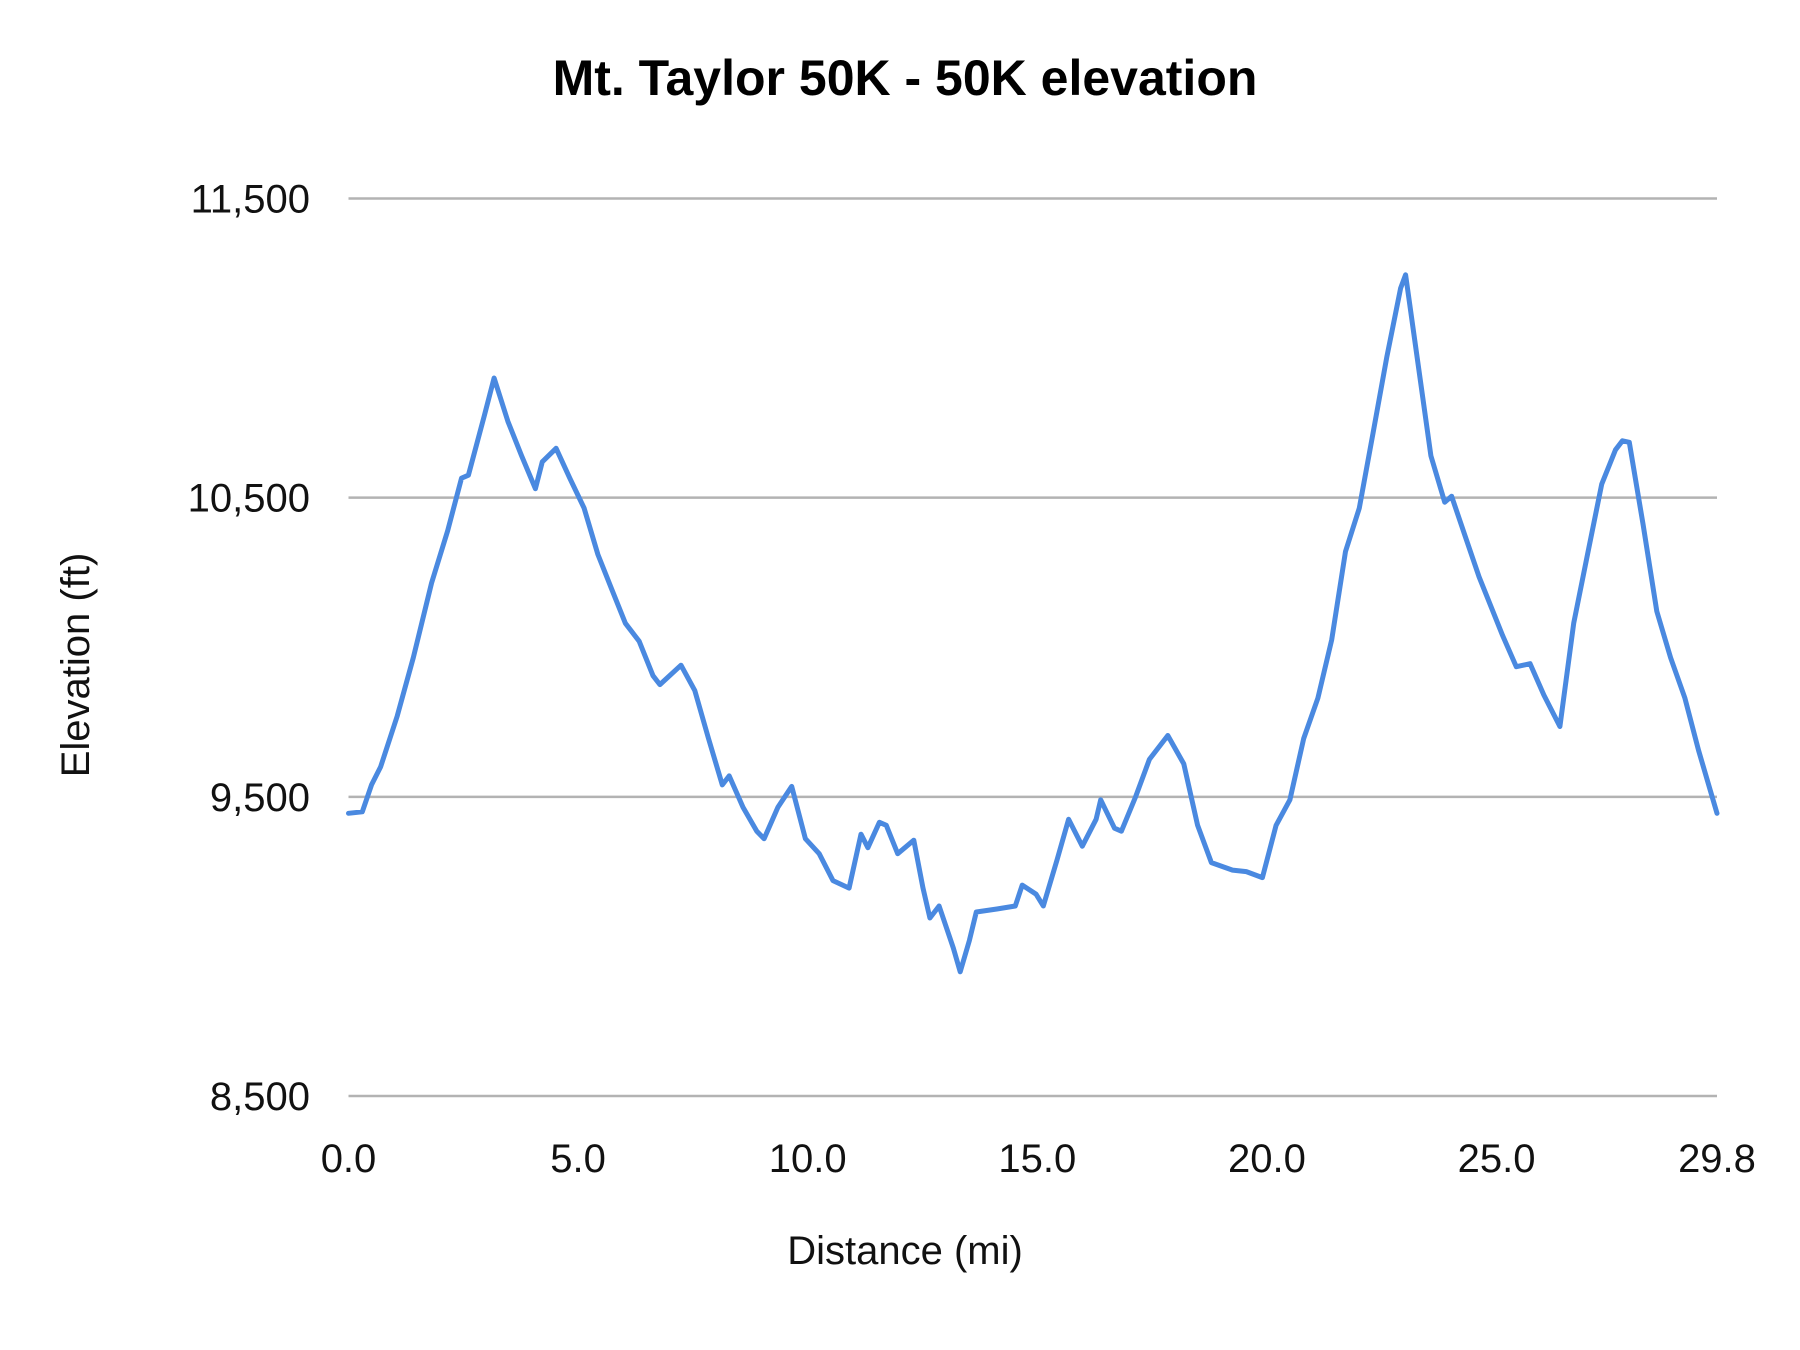 The image size is (1800, 1350). I want to click on y-tick-label: 9,500, so click(260, 798).